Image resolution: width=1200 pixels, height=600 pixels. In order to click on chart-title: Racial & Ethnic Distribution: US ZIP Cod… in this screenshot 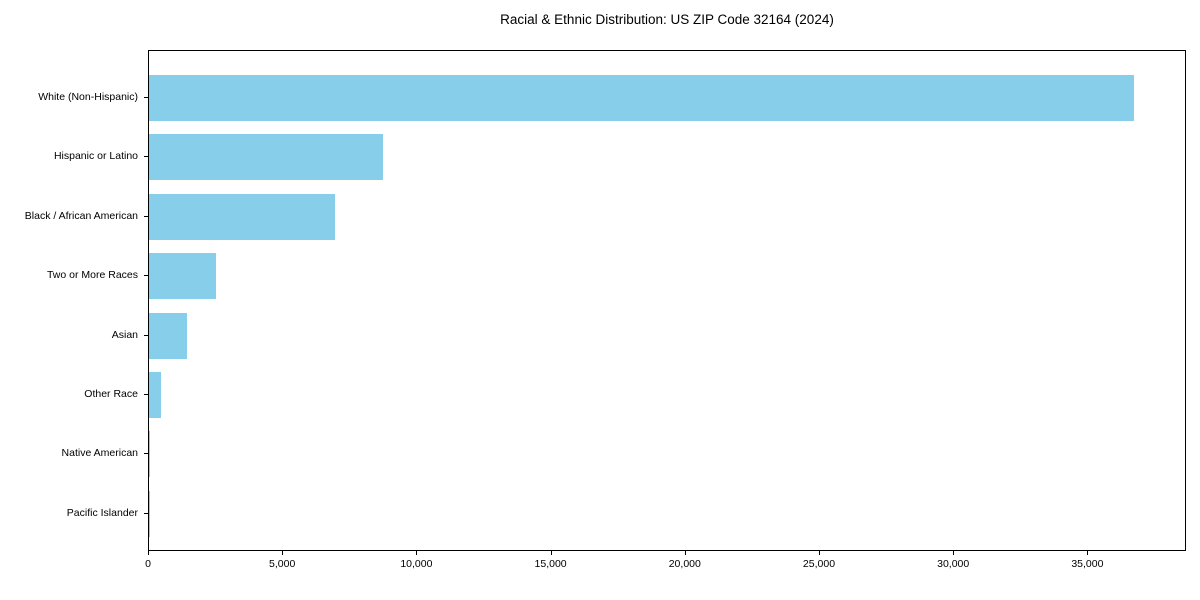, I will do `click(667, 19)`.